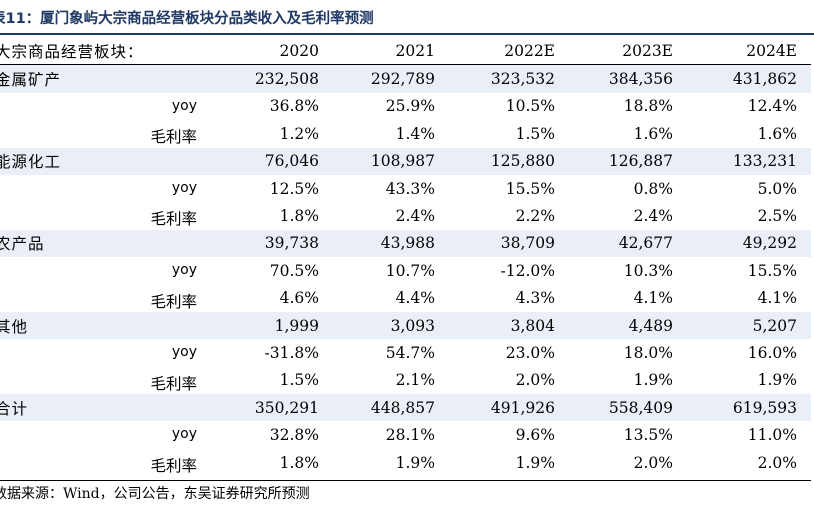  What do you see at coordinates (266, 408) in the screenshot?
I see `value-cell: 350,291` at bounding box center [266, 408].